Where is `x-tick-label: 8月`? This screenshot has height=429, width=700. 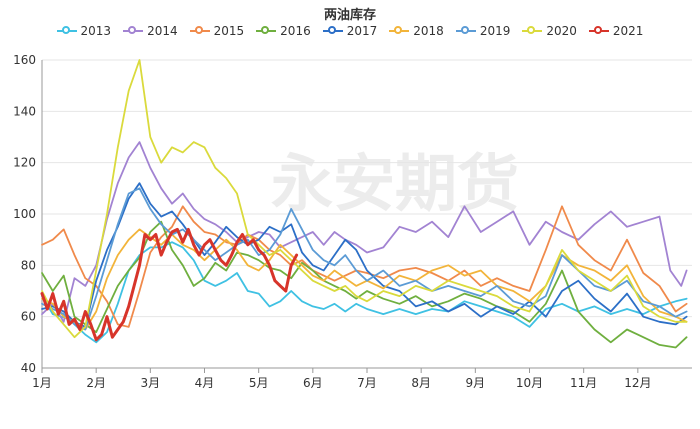
x-tick-label: 8月 is located at coordinates (421, 383).